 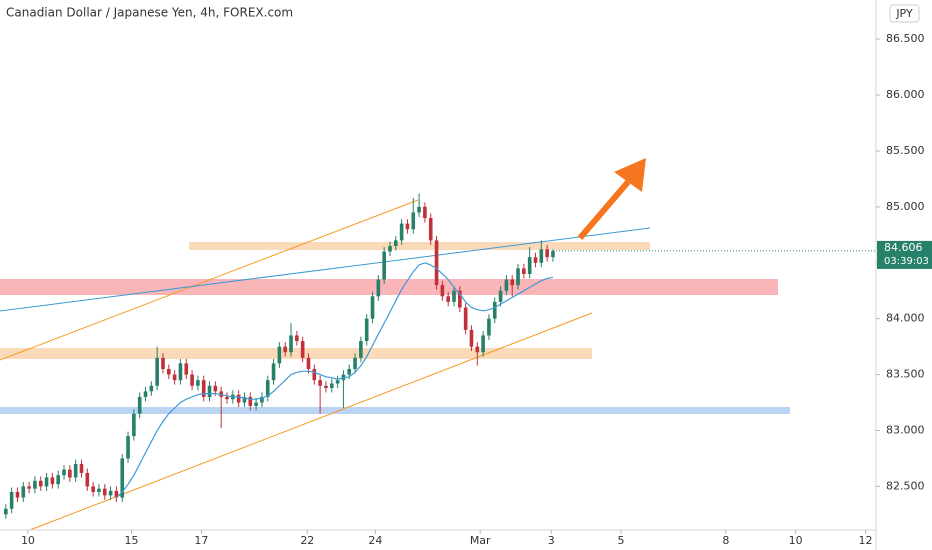 What do you see at coordinates (906, 261) in the screenshot?
I see `countdown-label: 03:39:03` at bounding box center [906, 261].